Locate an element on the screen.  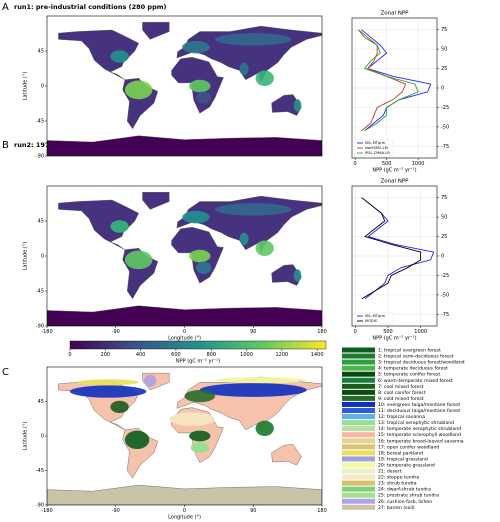
biome-label: 24: dwarf-shrub tundra is located at coordinates (404, 490).